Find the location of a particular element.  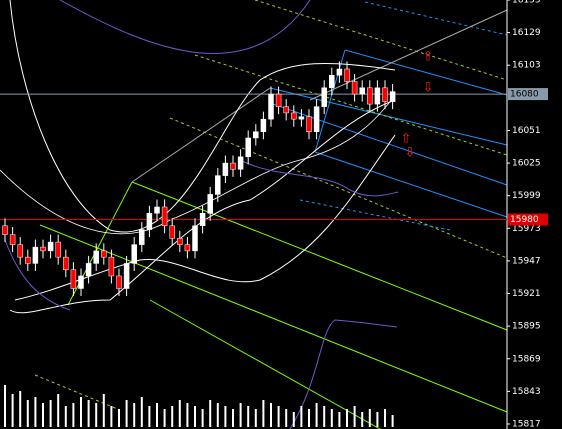

y-tick-label: 16103 is located at coordinates (526, 66).